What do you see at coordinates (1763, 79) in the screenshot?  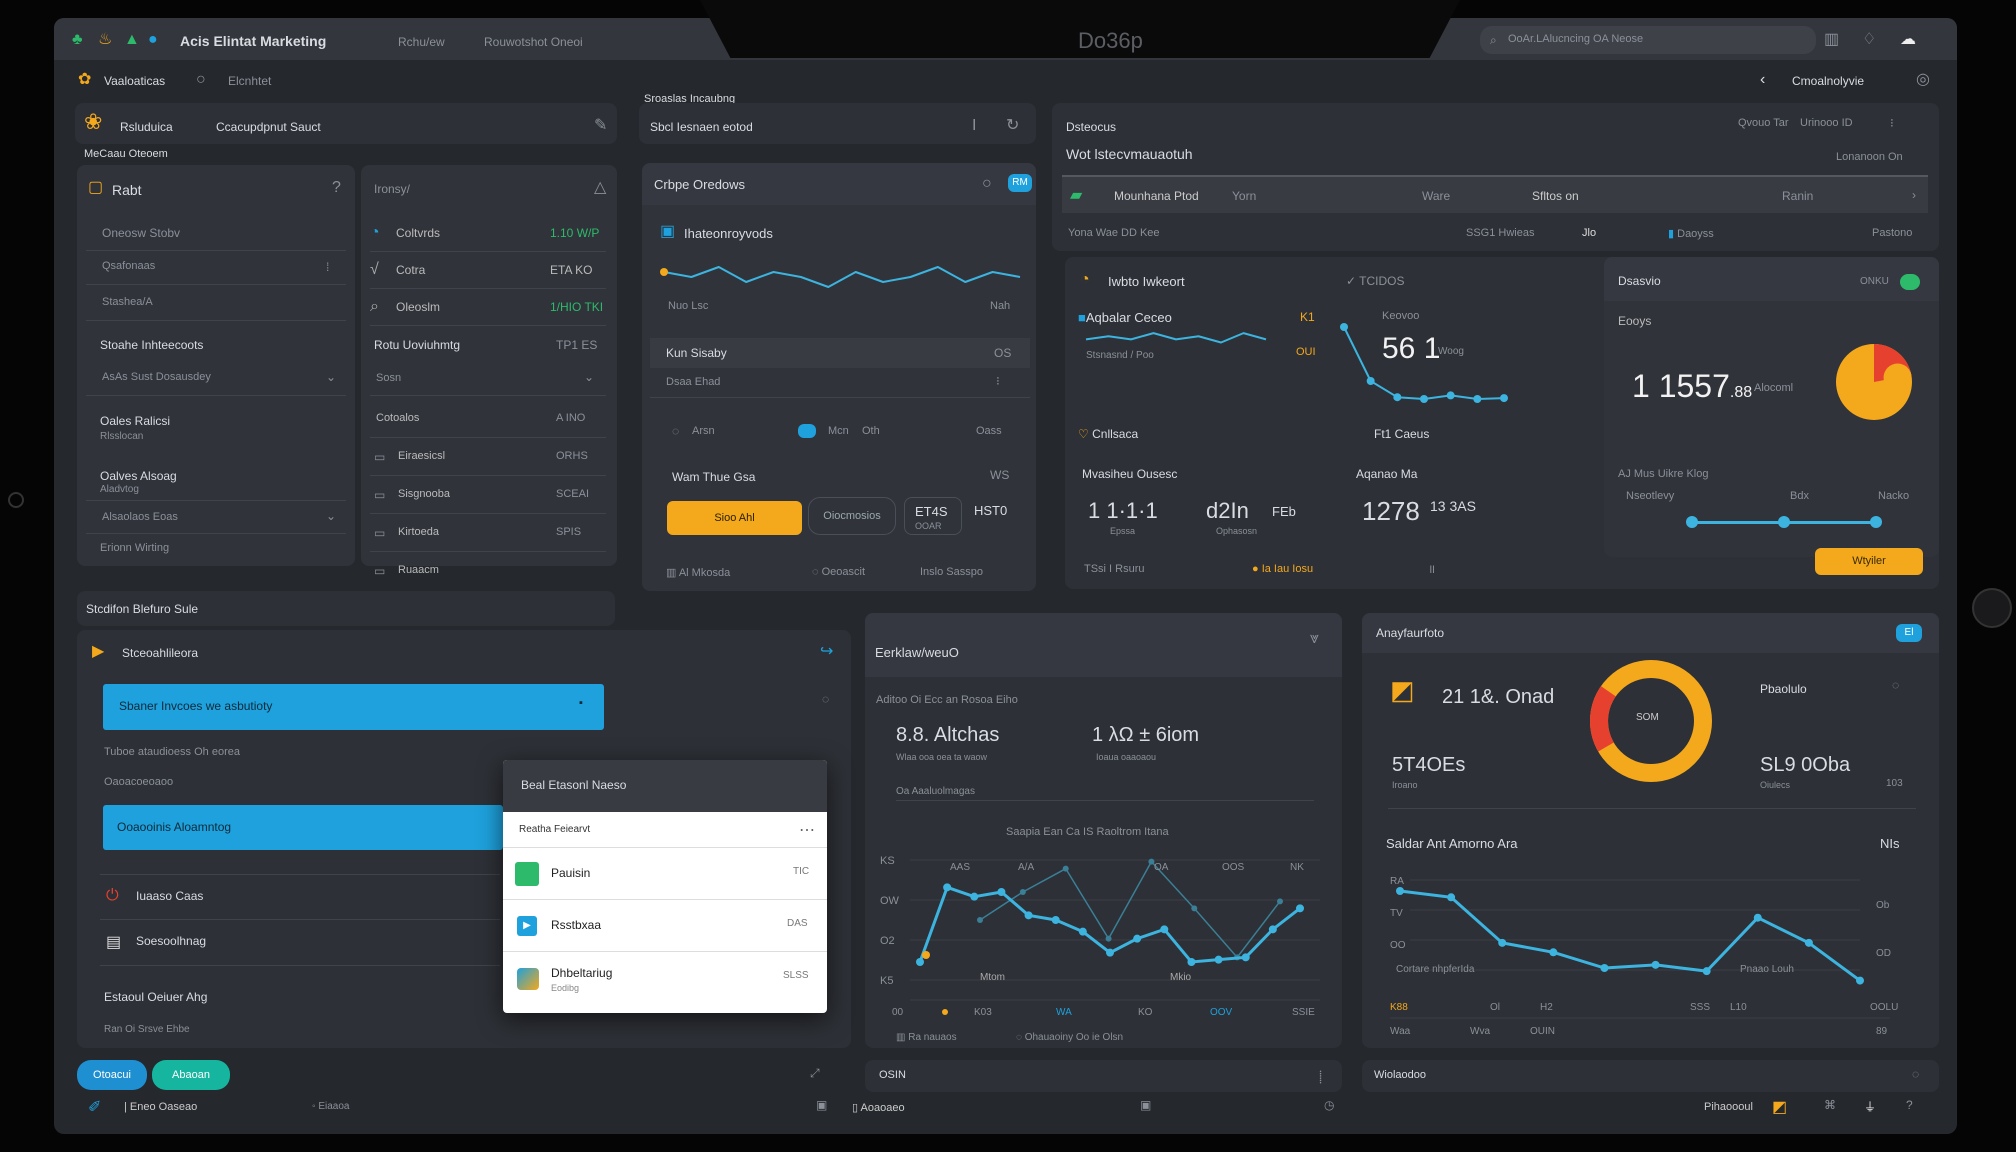 I see `back-chevron-icon: ‹` at bounding box center [1763, 79].